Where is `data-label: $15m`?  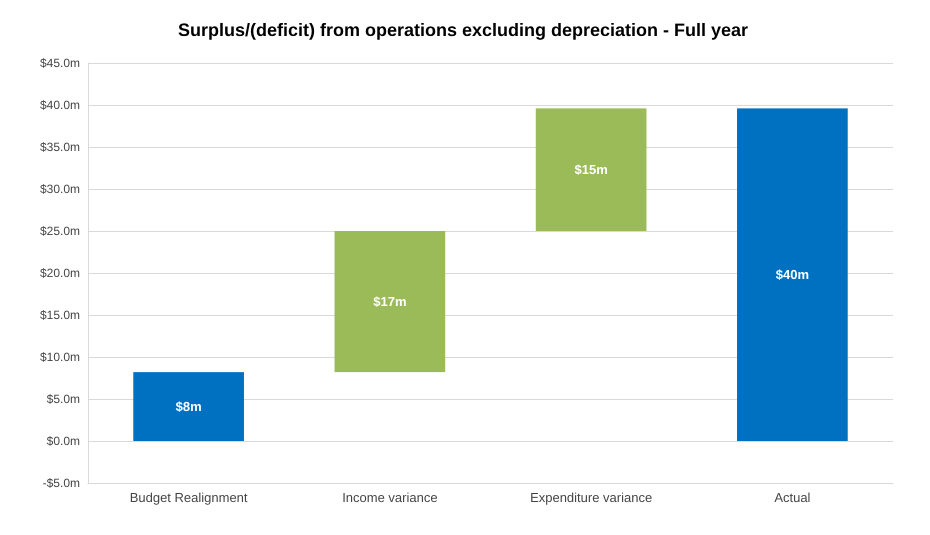
data-label: $15m is located at coordinates (591, 170).